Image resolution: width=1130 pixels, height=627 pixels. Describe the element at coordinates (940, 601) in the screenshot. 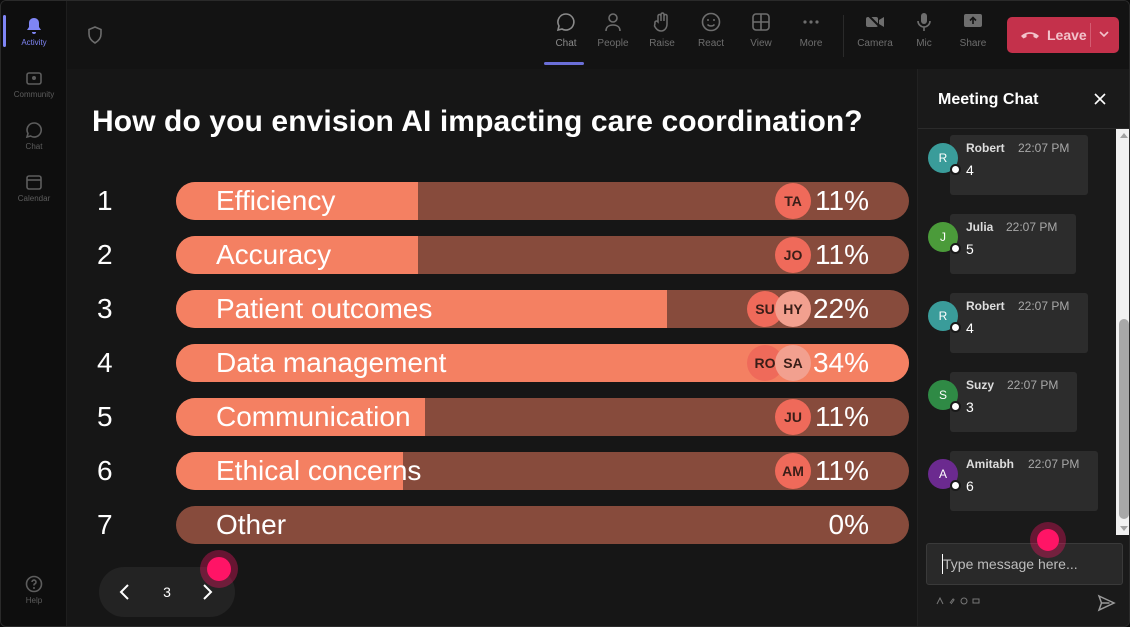

I see `format-icon` at that location.